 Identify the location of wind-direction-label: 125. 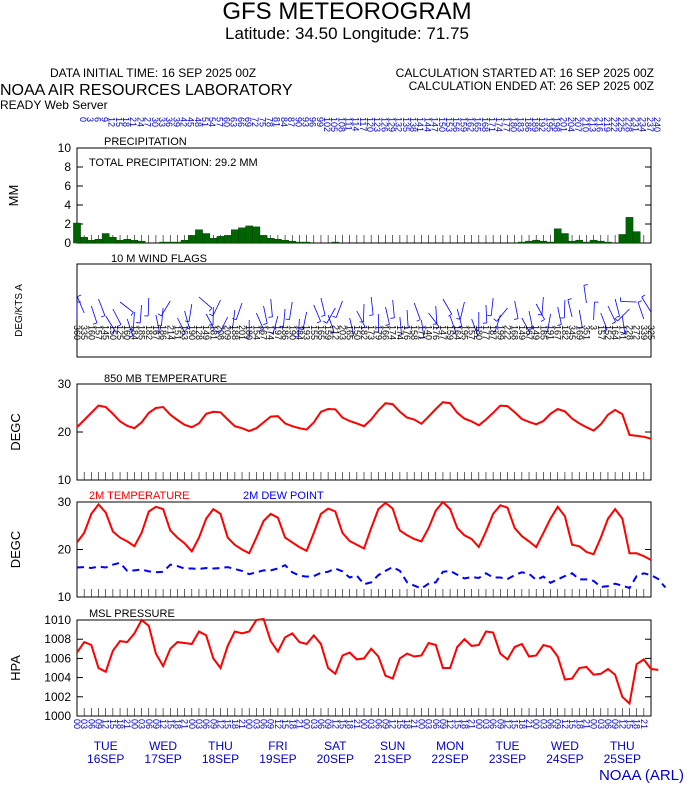
(120, 332).